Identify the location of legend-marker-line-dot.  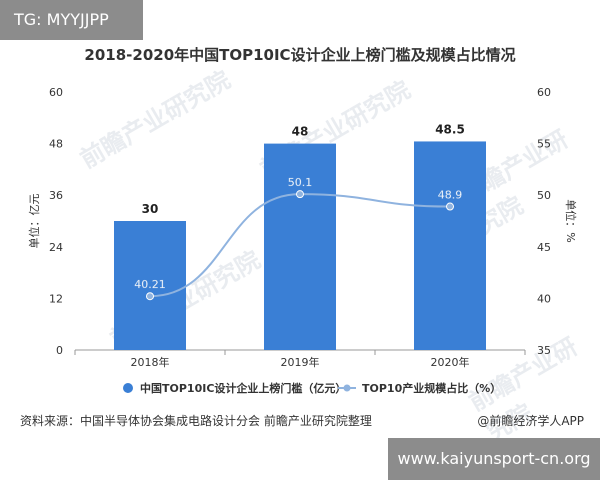
(347, 388).